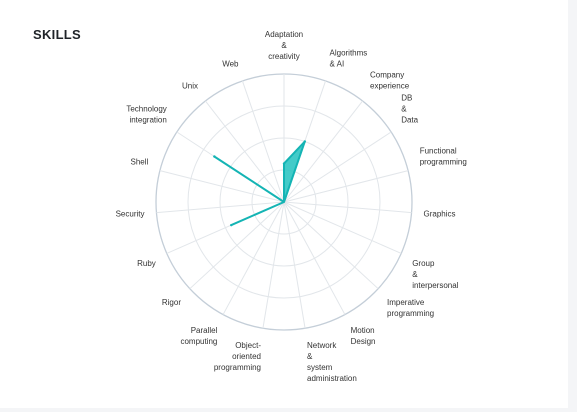  Describe the element at coordinates (332, 362) in the screenshot. I see `axis-label: Network & system administration` at that location.